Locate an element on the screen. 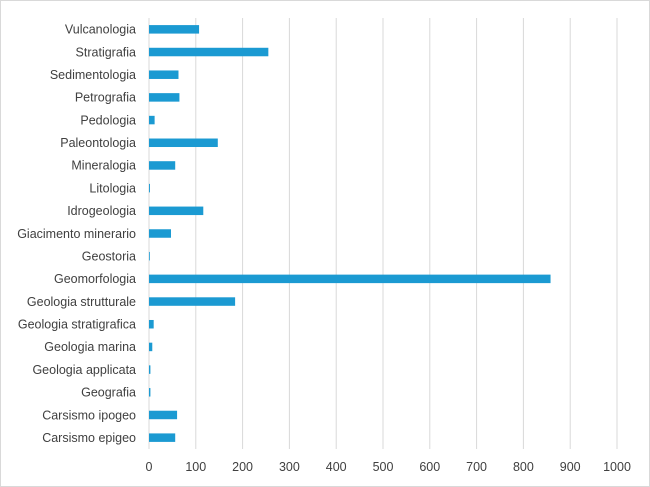  category-label: Petrografia is located at coordinates (105, 98).